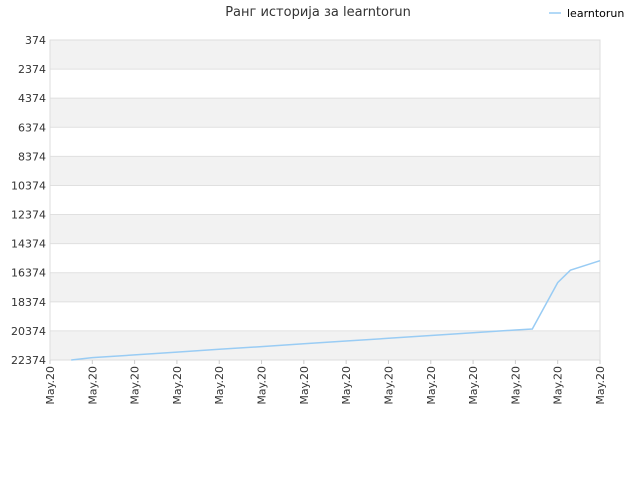 This screenshot has height=480, width=640. I want to click on y-tick-label: 374, so click(35, 40).